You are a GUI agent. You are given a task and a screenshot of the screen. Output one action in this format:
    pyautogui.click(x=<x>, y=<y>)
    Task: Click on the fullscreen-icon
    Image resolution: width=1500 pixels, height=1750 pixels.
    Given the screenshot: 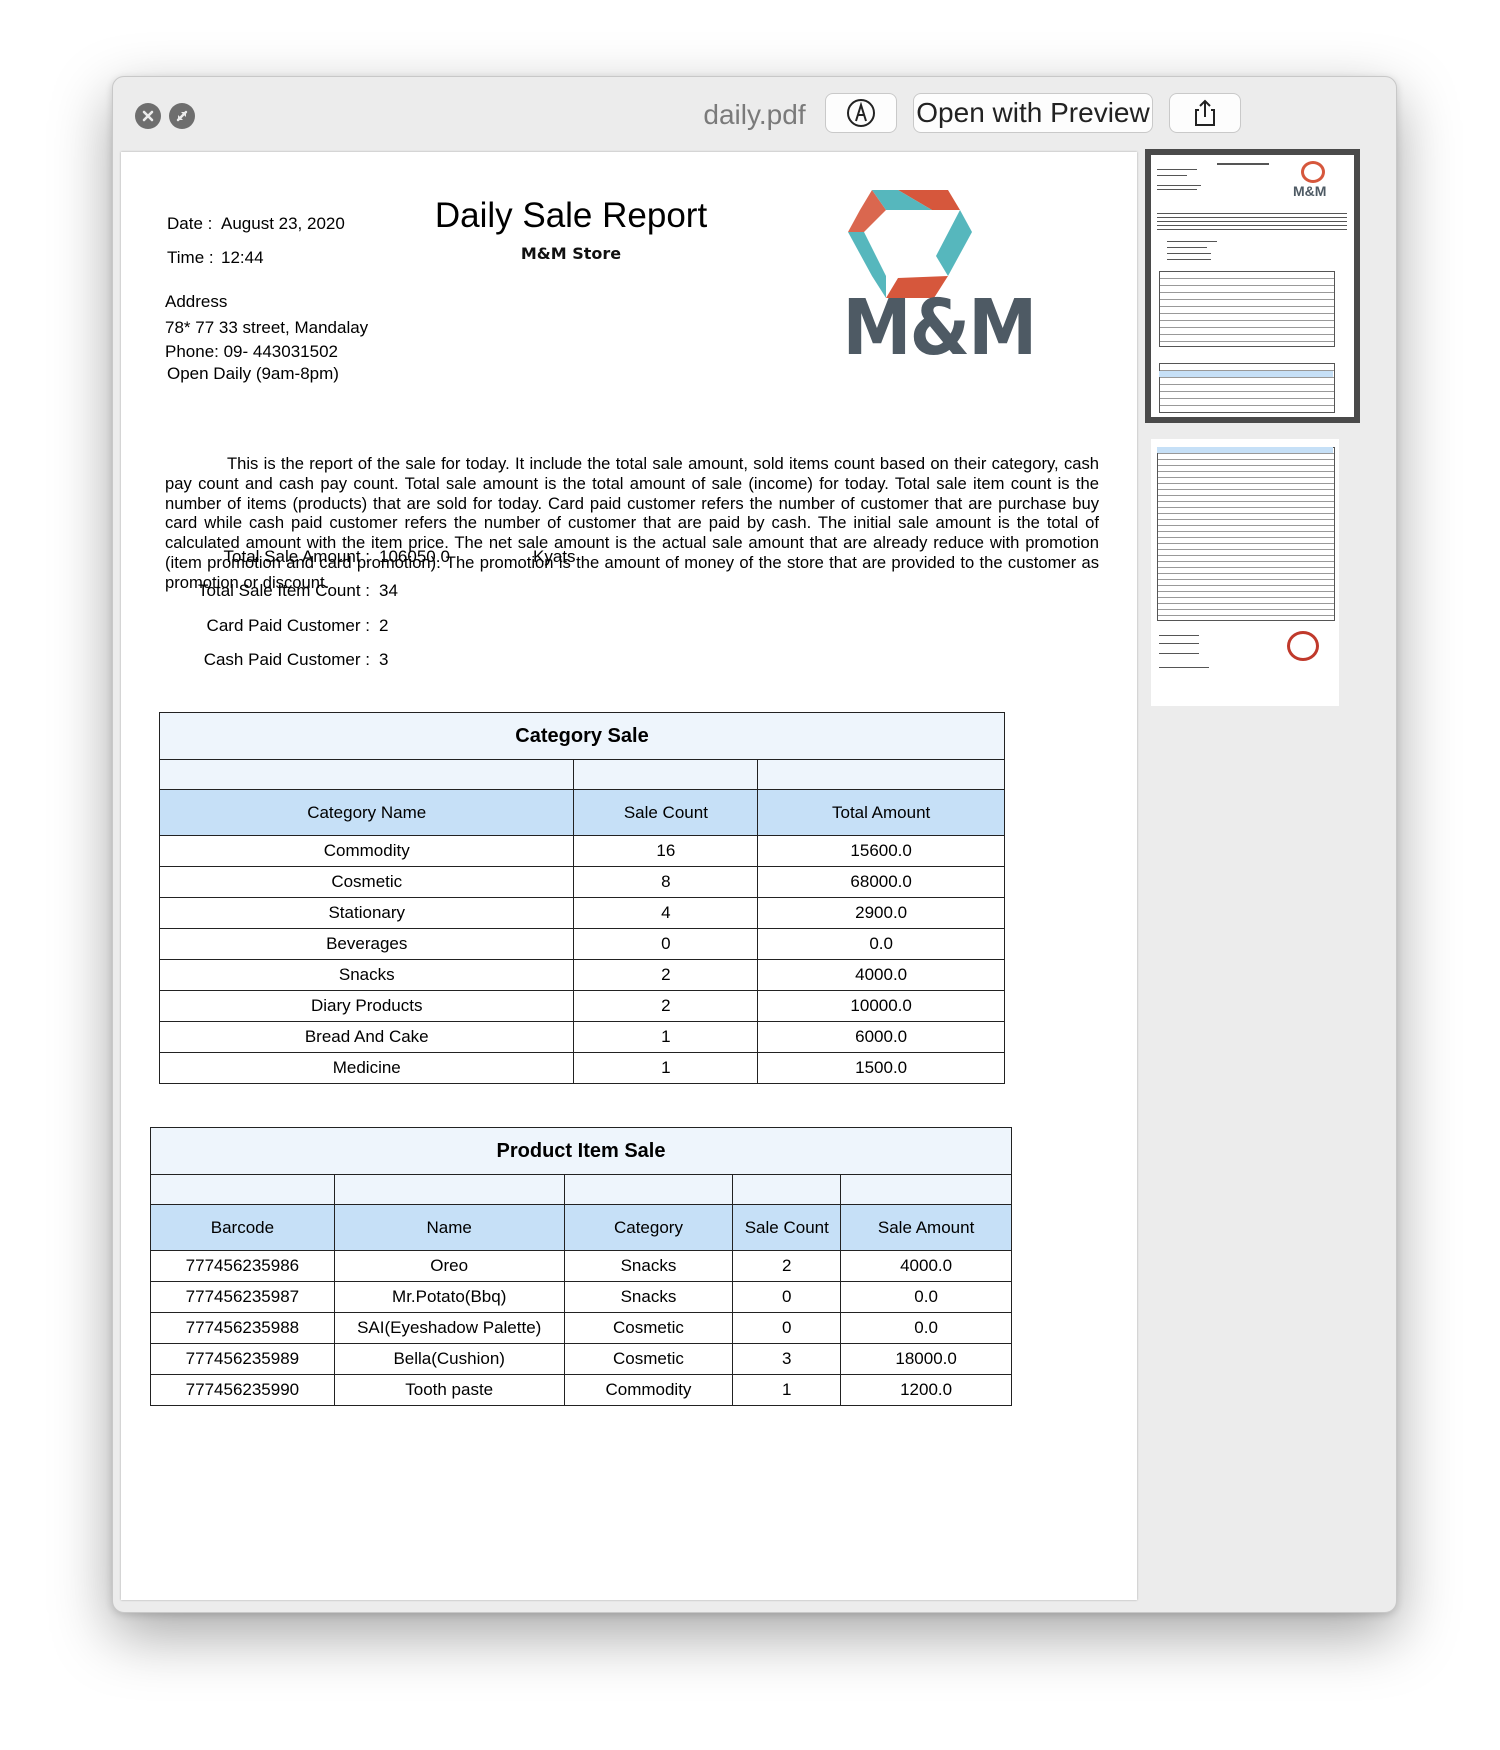 What is the action you would take?
    pyautogui.click(x=182, y=116)
    